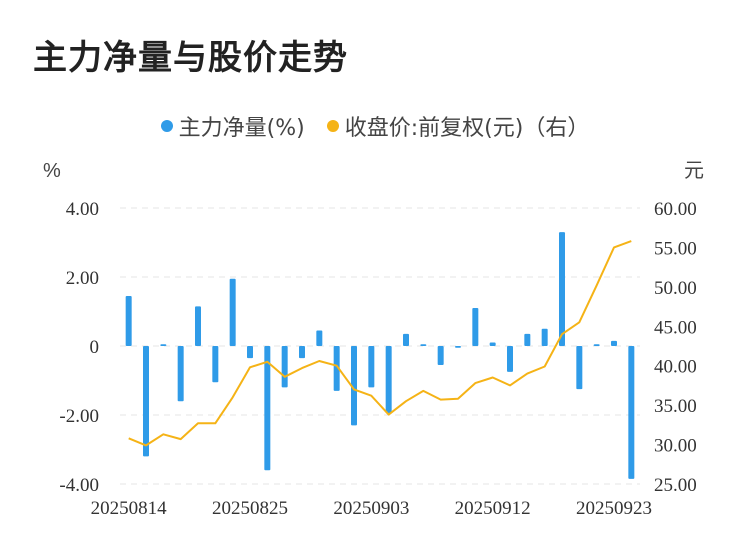  Describe the element at coordinates (694, 171) in the screenshot. I see `right-axis-unit: 元` at that location.